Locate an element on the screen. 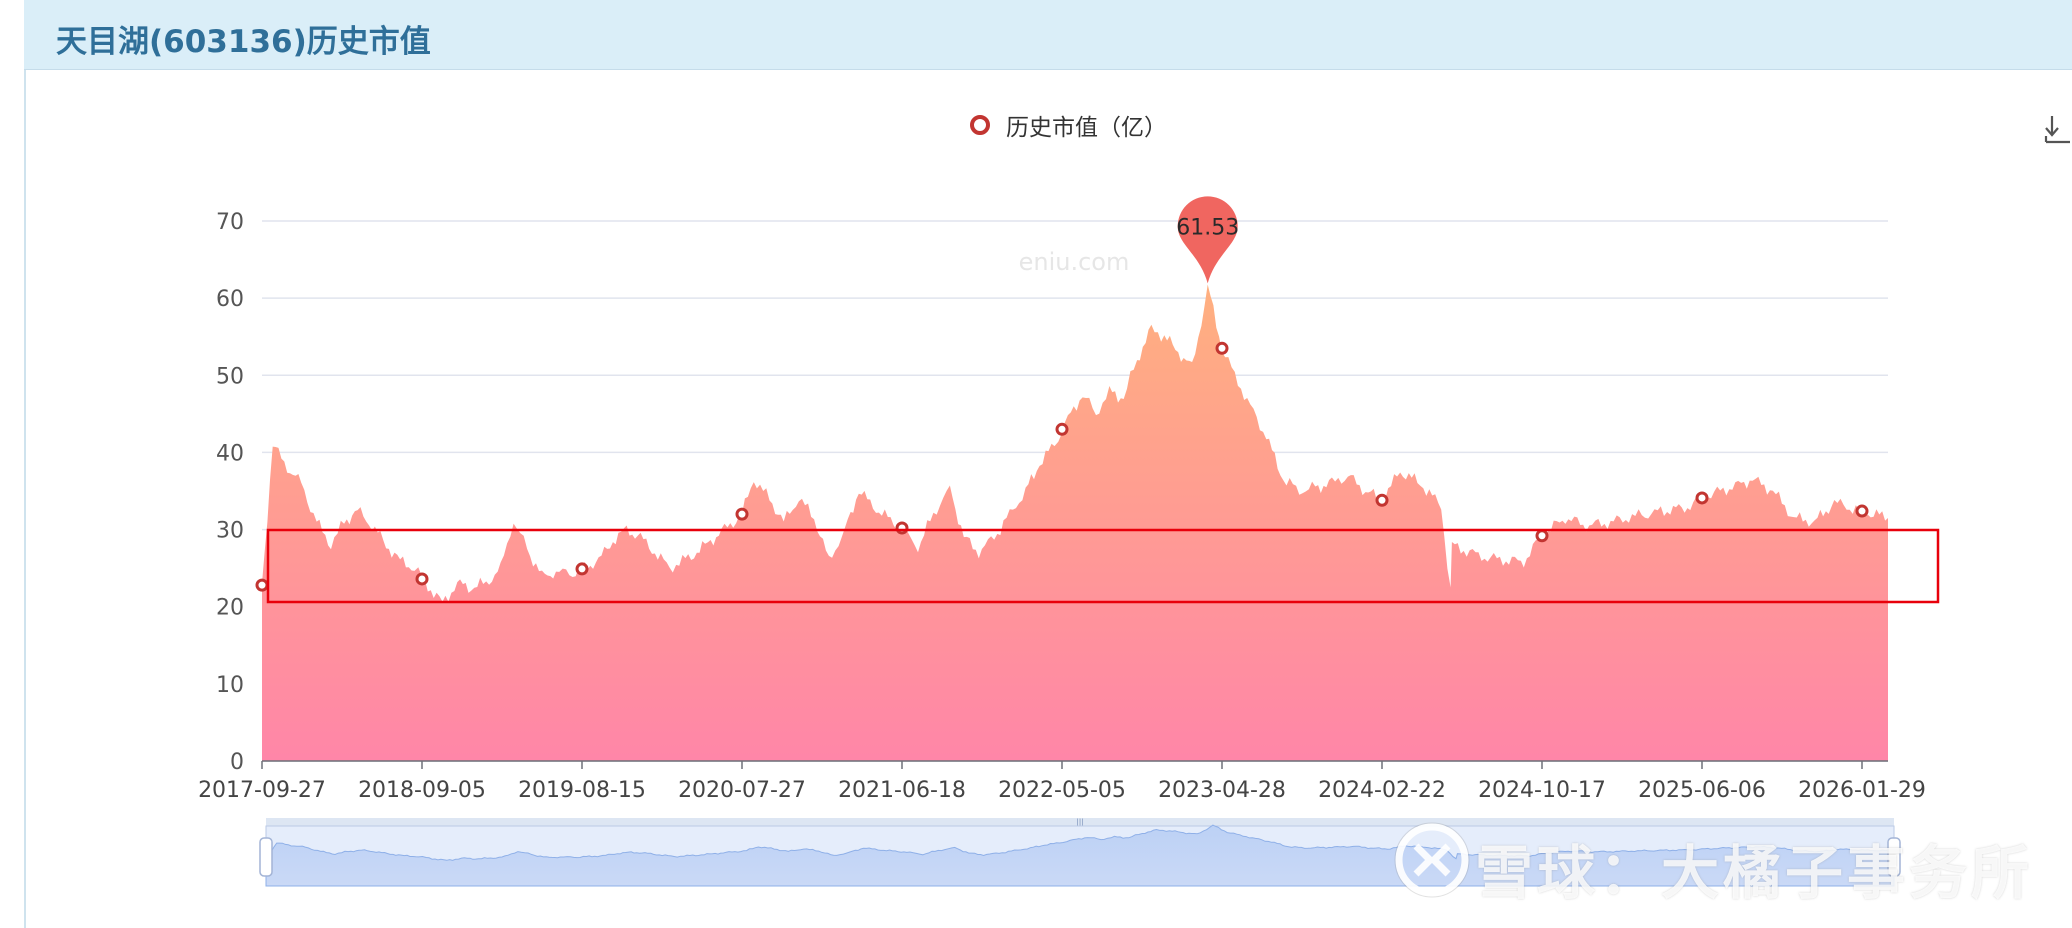 The image size is (2072, 928). zoom-preview-series is located at coordinates (1080, 855).